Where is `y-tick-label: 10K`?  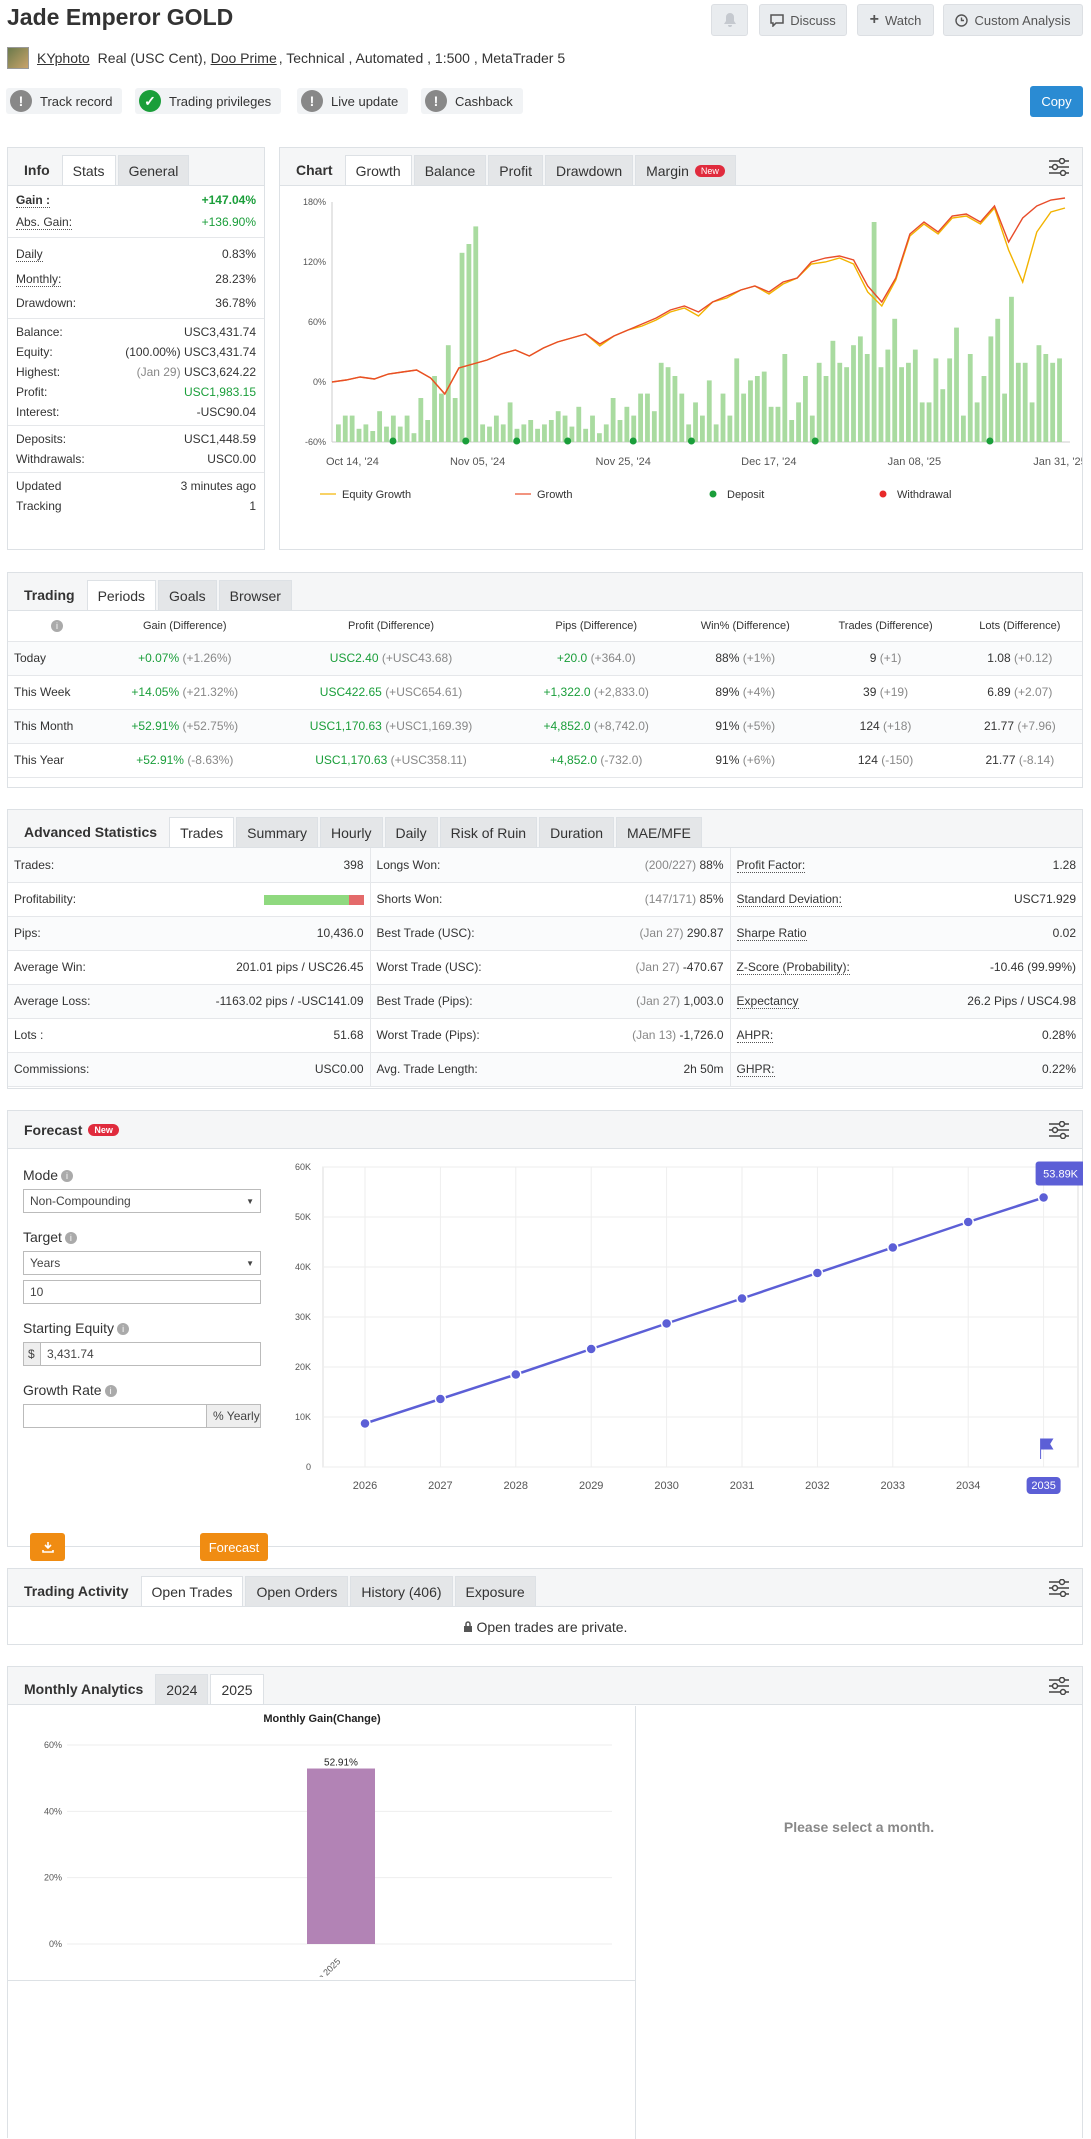
y-tick-label: 10K is located at coordinates (303, 1417).